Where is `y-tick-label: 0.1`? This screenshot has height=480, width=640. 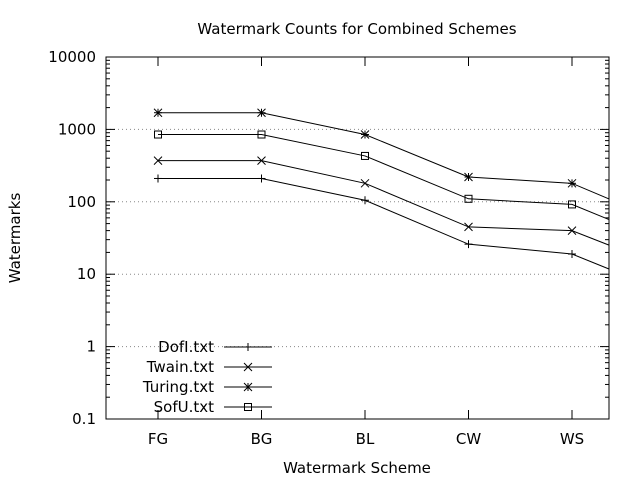 y-tick-label: 0.1 is located at coordinates (84, 419).